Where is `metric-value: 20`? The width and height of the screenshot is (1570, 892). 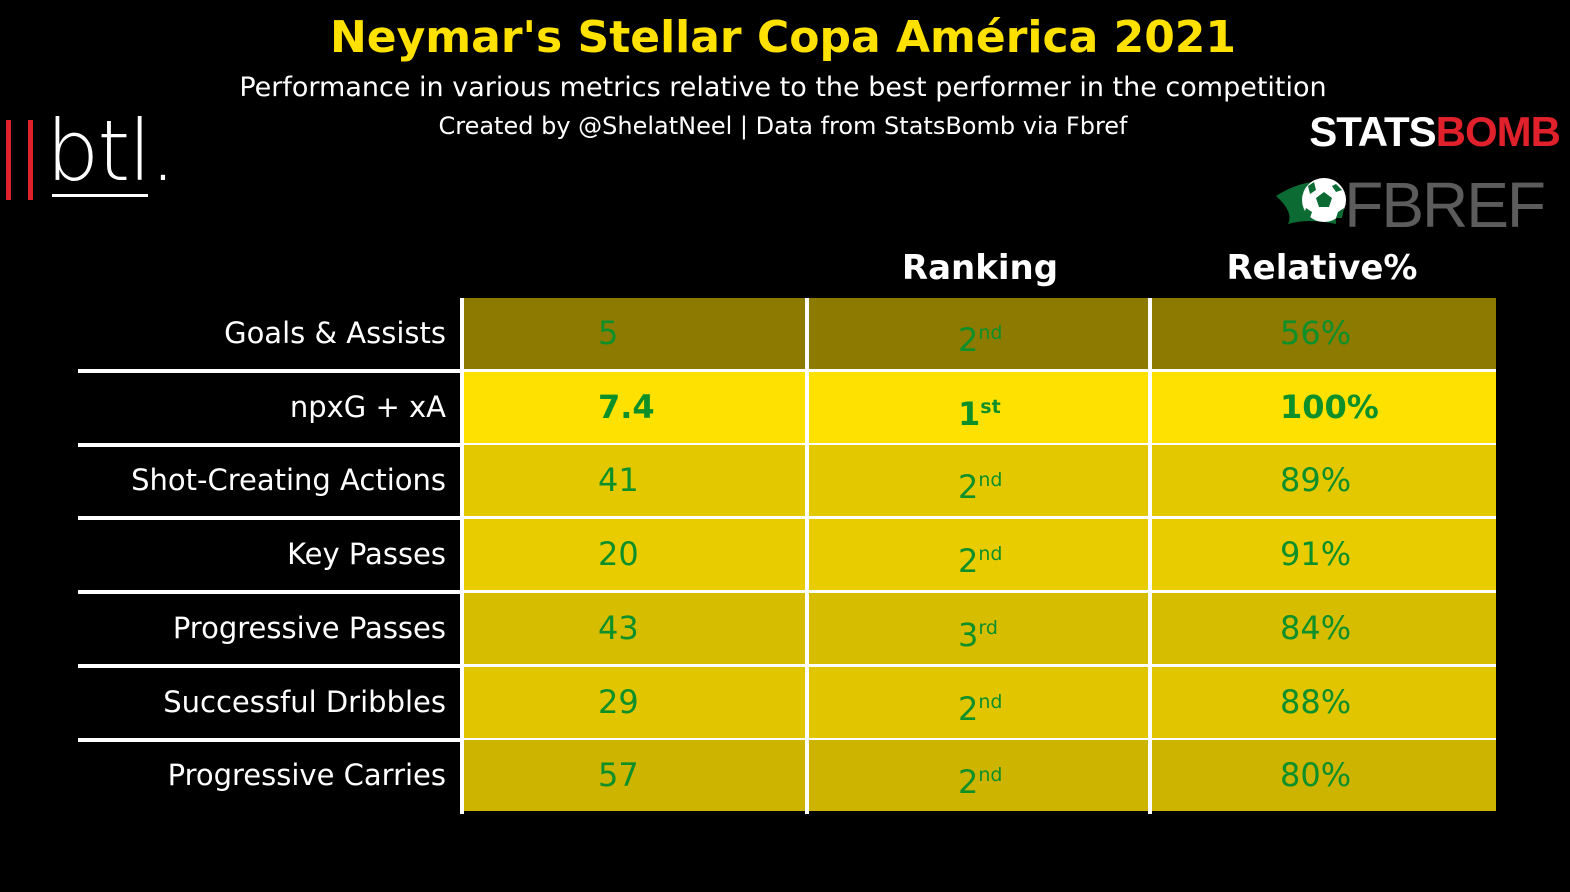
metric-value: 20 is located at coordinates (618, 554).